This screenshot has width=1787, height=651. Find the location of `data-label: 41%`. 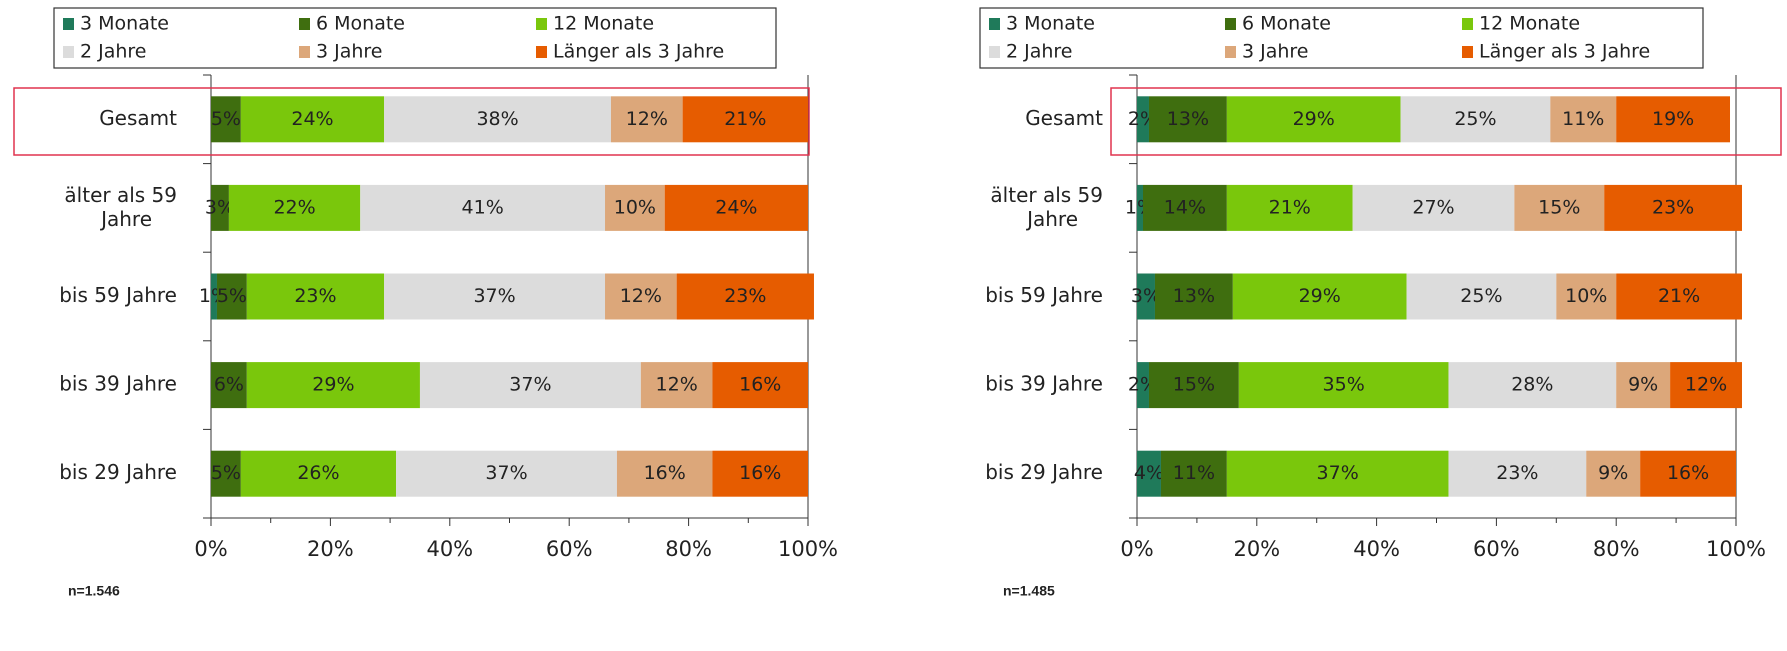

data-label: 41% is located at coordinates (483, 207).